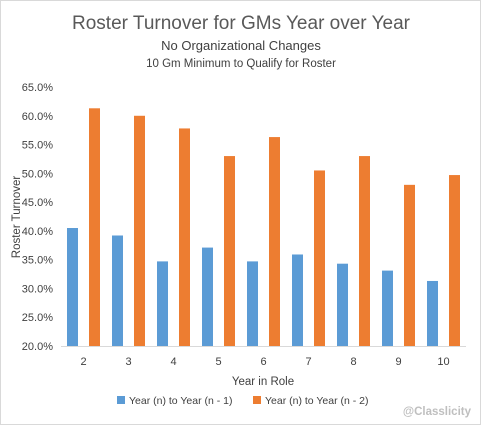 This screenshot has height=425, width=481. Describe the element at coordinates (37, 261) in the screenshot. I see `y-tick-label: 35.0%` at that location.